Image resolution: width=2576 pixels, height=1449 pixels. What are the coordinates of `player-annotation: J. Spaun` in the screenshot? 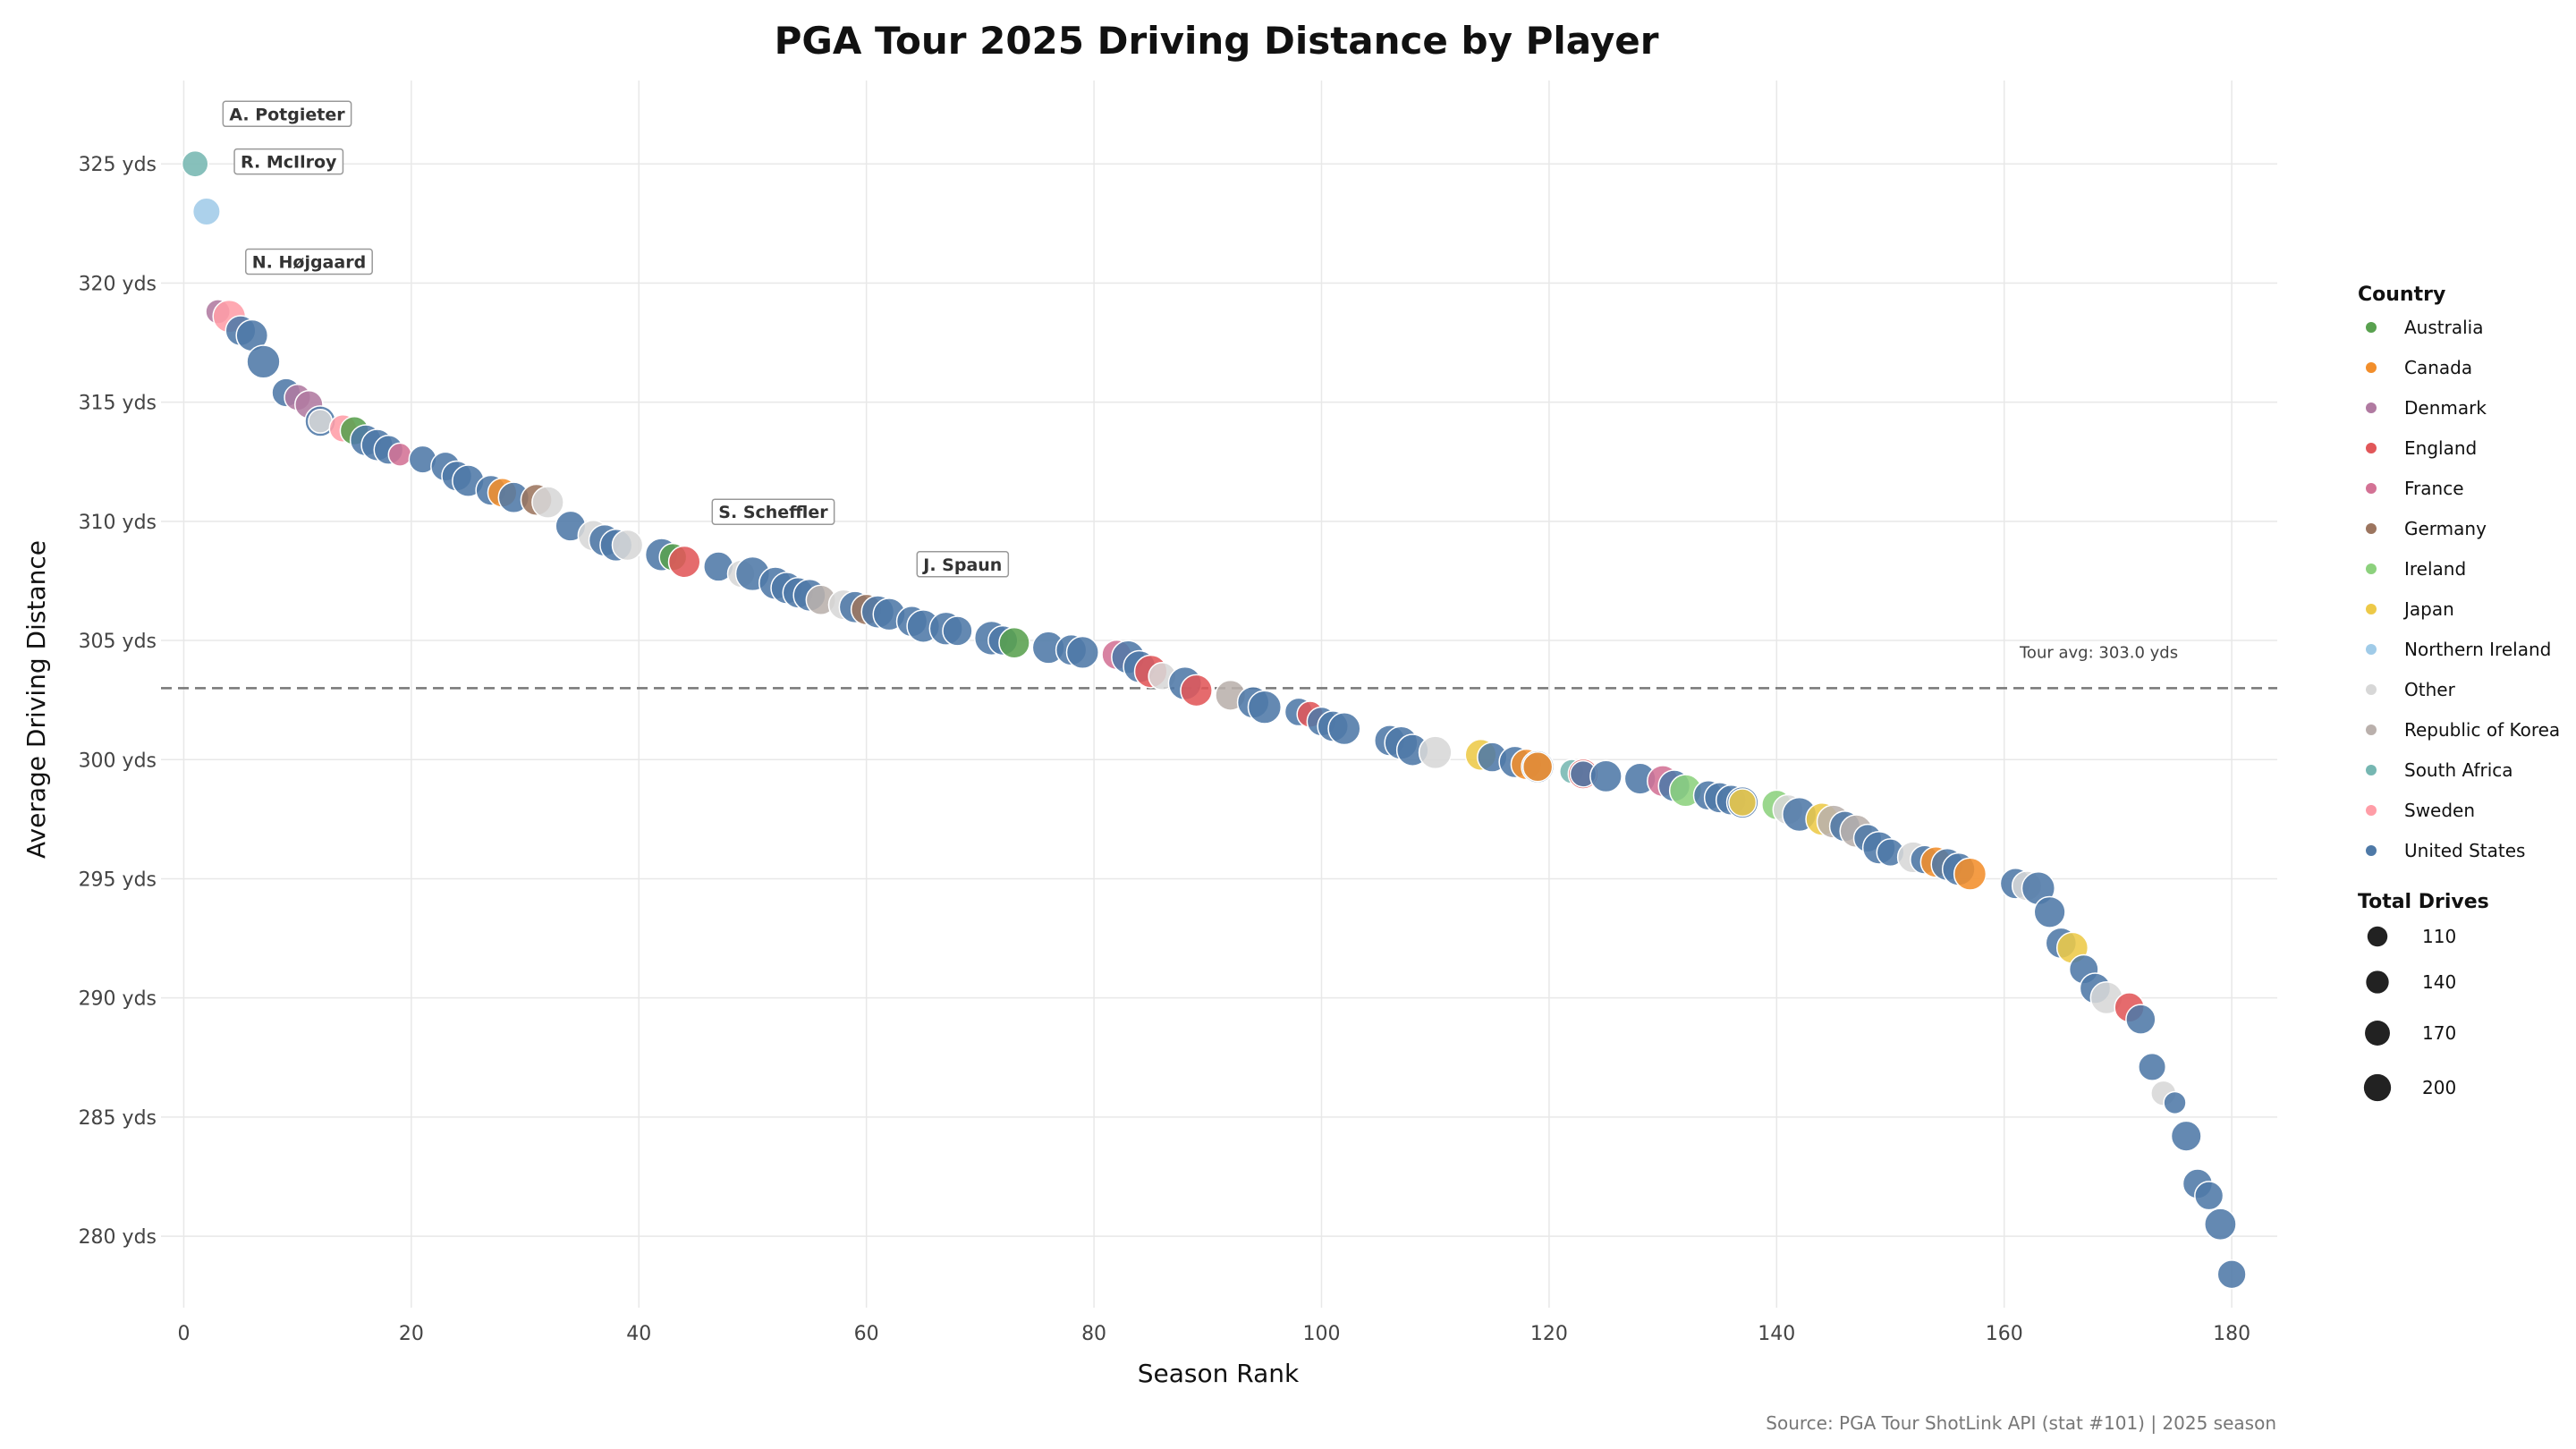 It's located at (963, 564).